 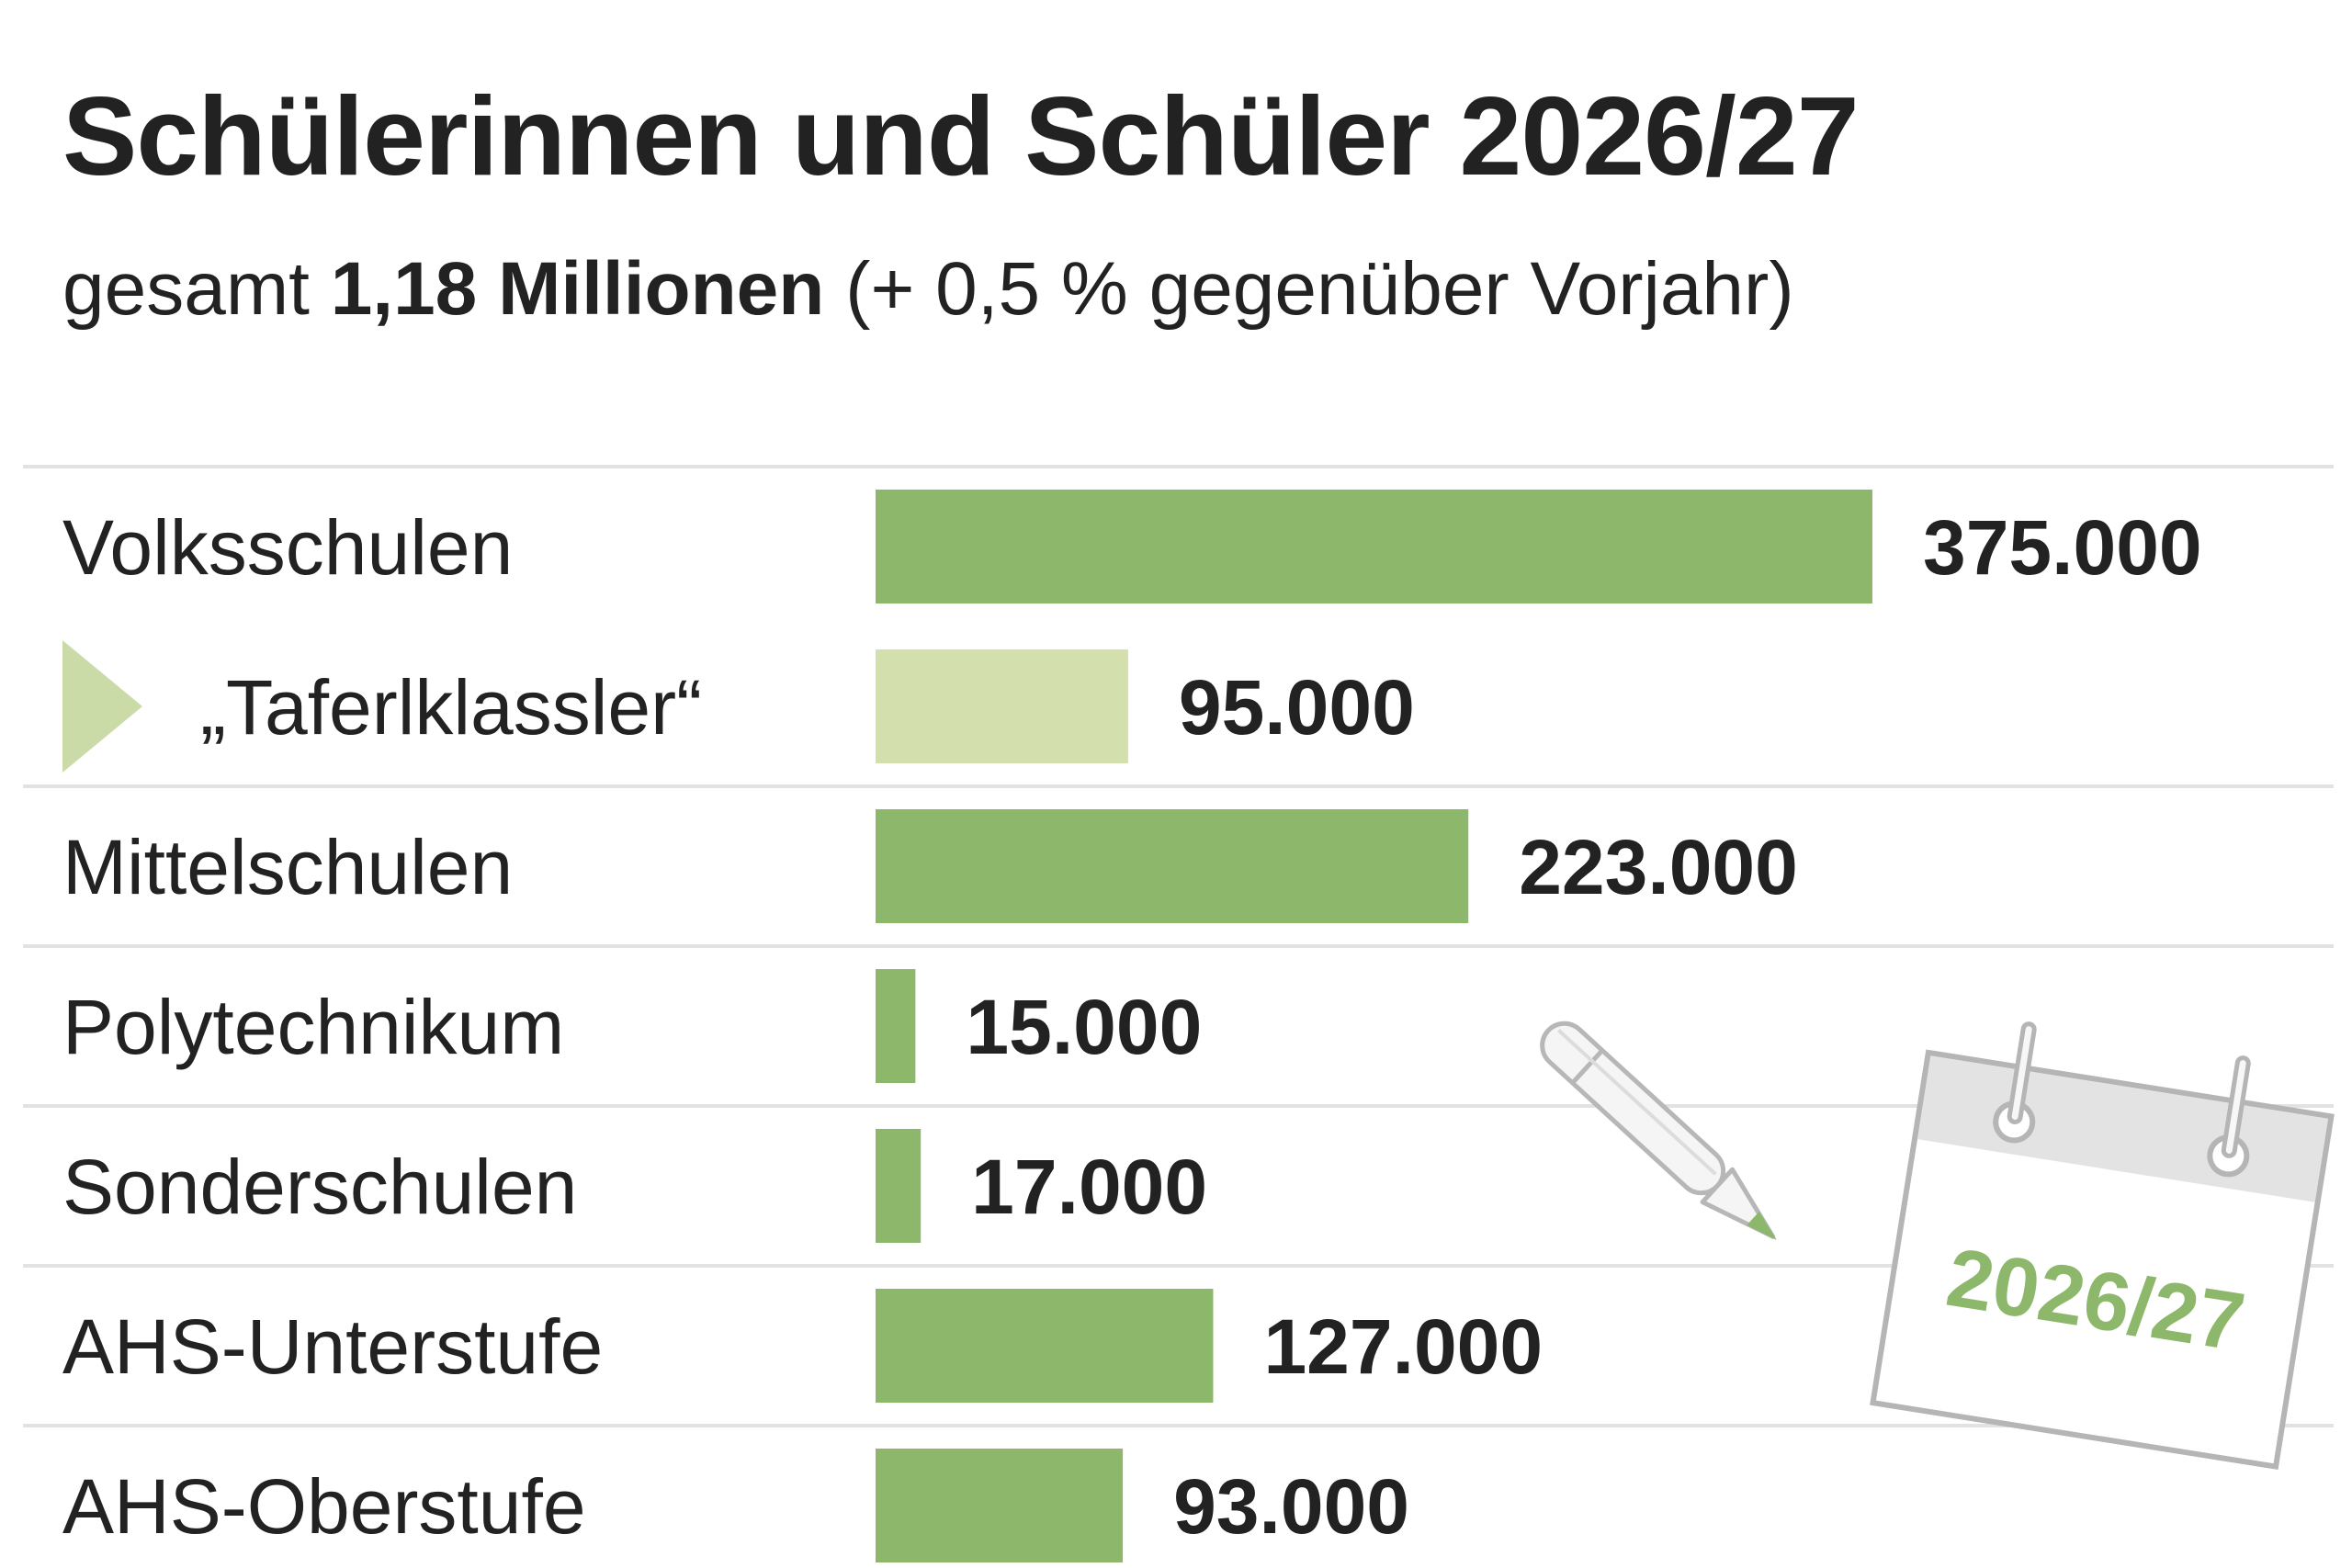 What do you see at coordinates (1309, 289) in the screenshot?
I see `subtitle-suffix: (+ 0,5 % gegenüber Vorjahr)` at bounding box center [1309, 289].